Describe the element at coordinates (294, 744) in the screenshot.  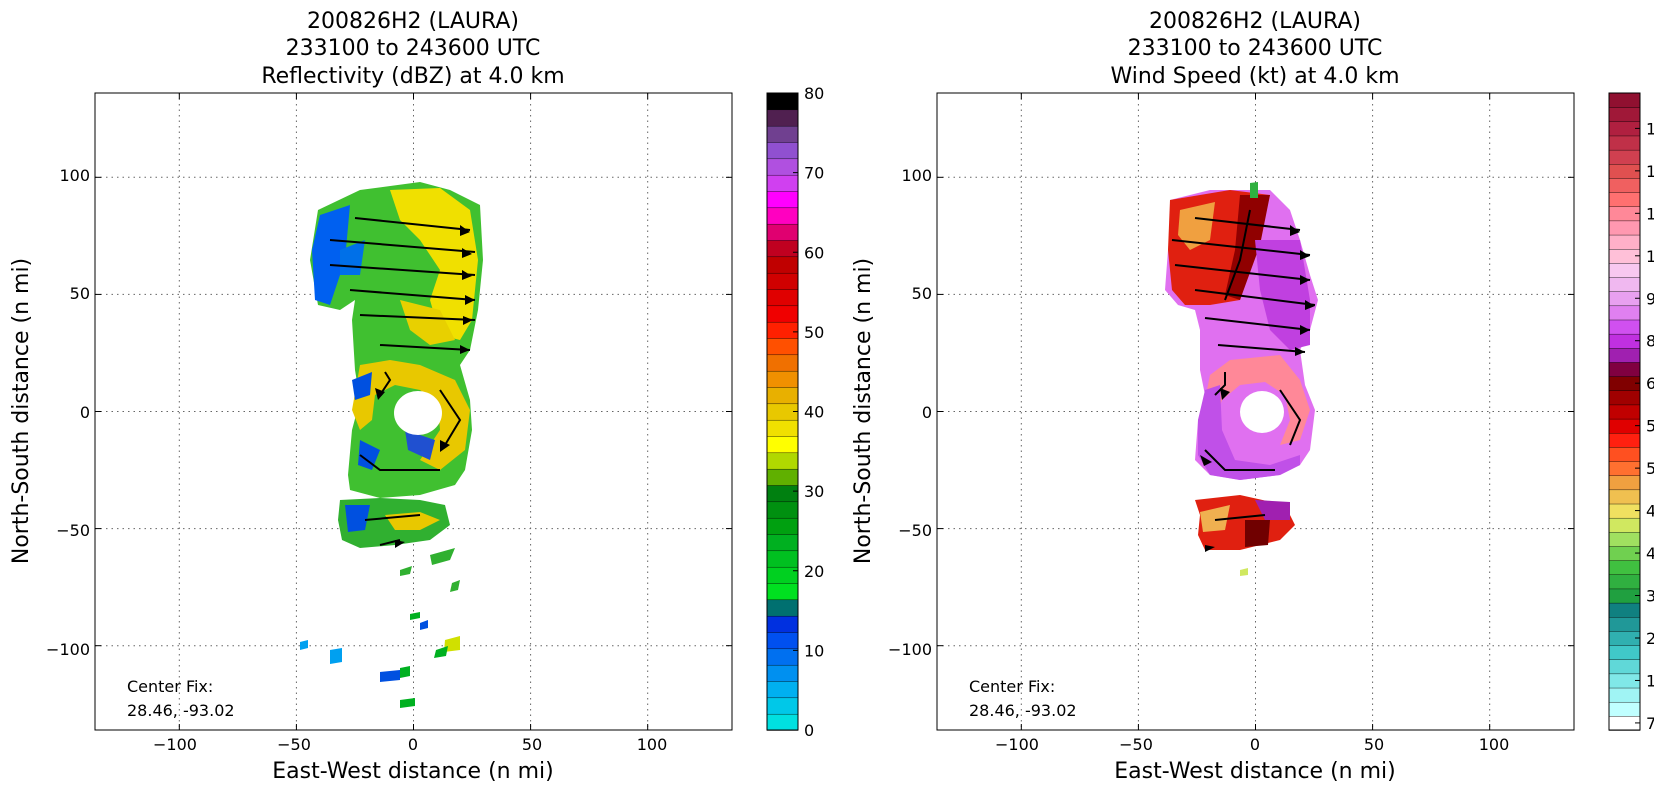
I see `xtick-label: −50` at that location.